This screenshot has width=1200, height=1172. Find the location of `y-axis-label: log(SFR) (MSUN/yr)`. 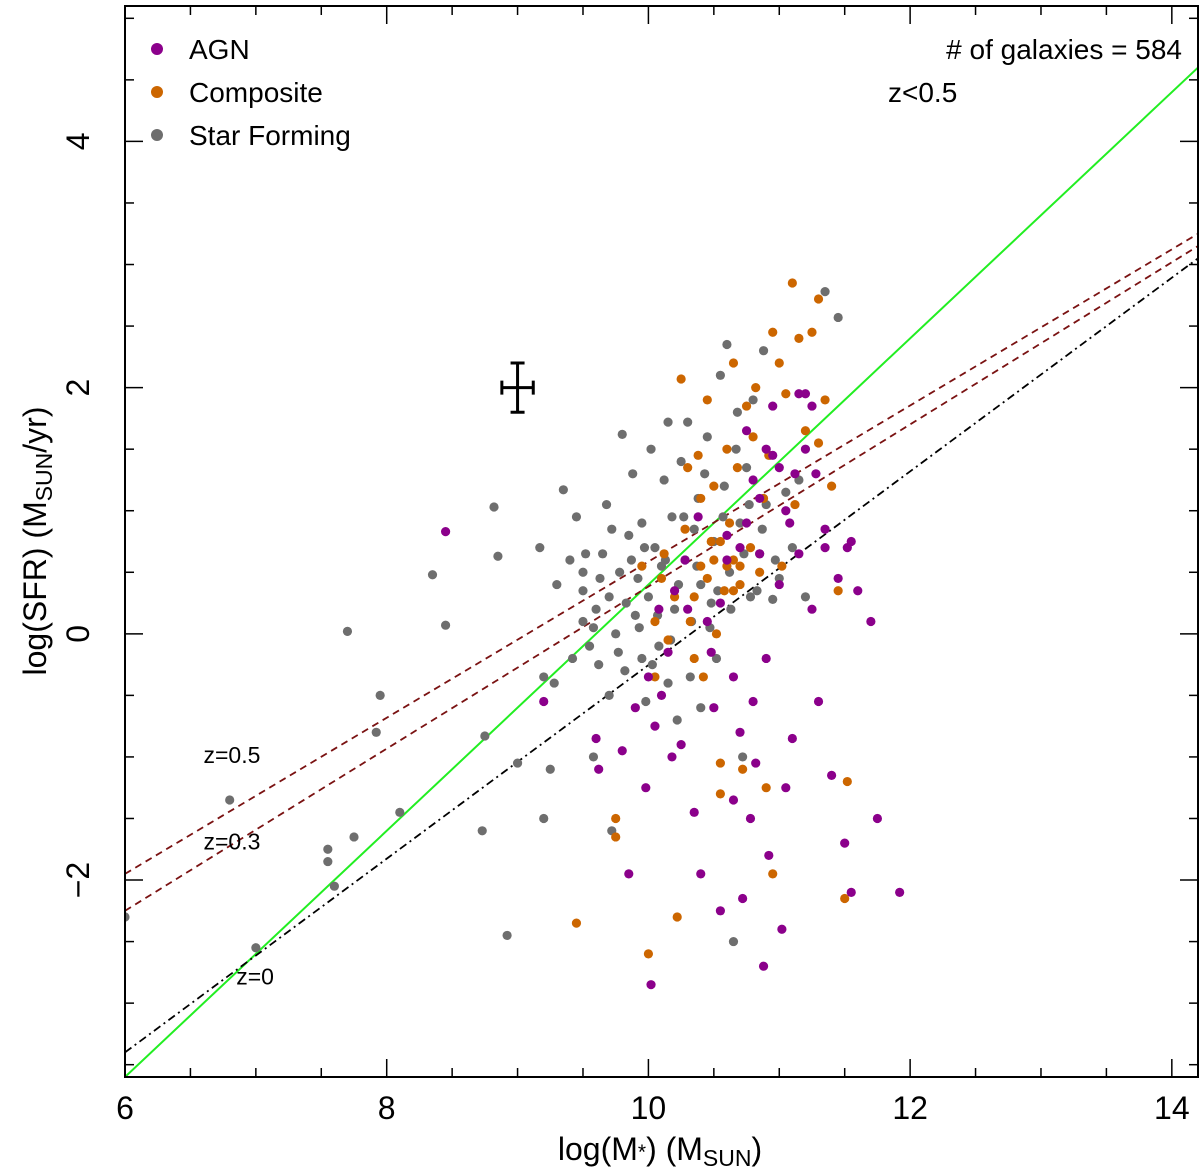

y-axis-label: log(SFR) (MSUN/yr) is located at coordinates (37, 541).